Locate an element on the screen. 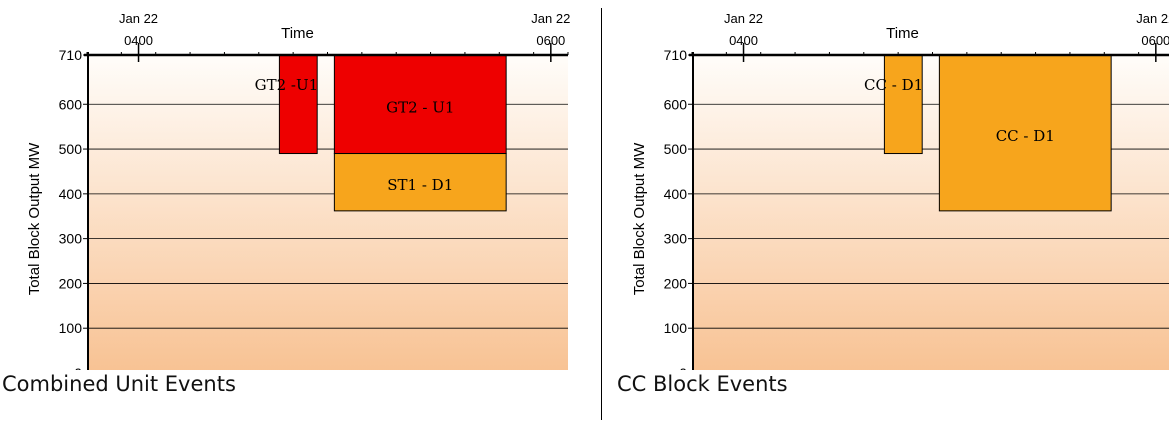  panel-divider is located at coordinates (601, 214).